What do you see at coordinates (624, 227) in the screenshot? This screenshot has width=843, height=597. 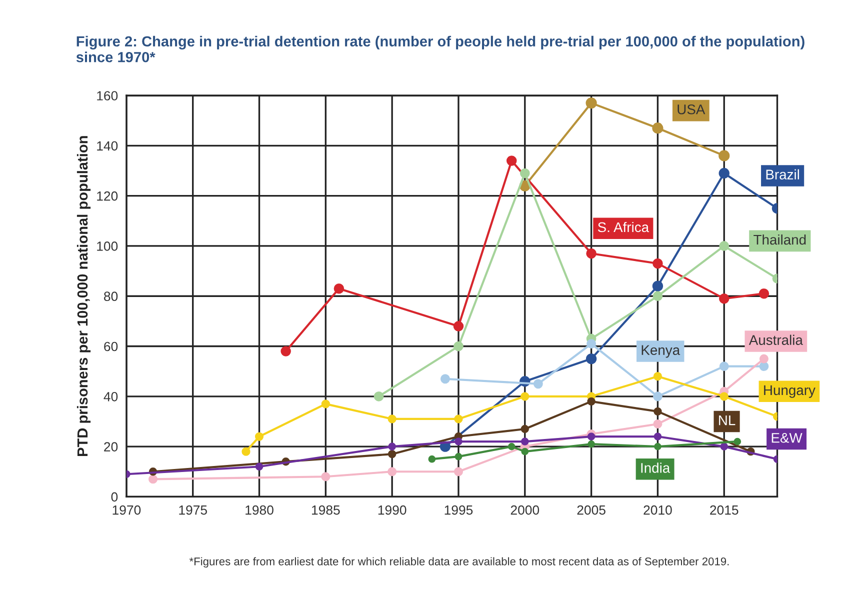 I see `series-label: S. Africa` at bounding box center [624, 227].